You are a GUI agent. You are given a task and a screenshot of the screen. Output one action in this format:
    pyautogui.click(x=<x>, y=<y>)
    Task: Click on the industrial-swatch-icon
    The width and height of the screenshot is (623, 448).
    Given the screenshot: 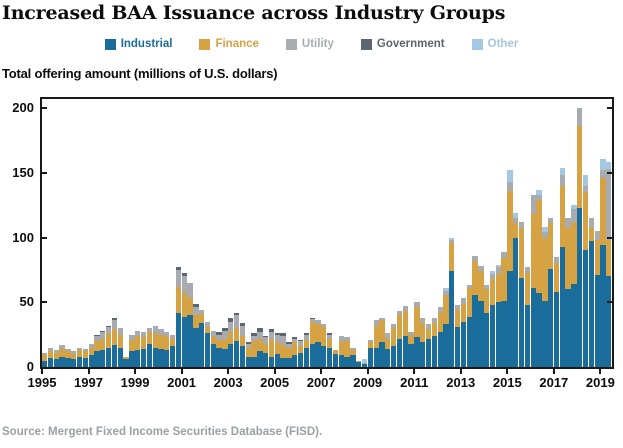 What is the action you would take?
    pyautogui.click(x=110, y=44)
    